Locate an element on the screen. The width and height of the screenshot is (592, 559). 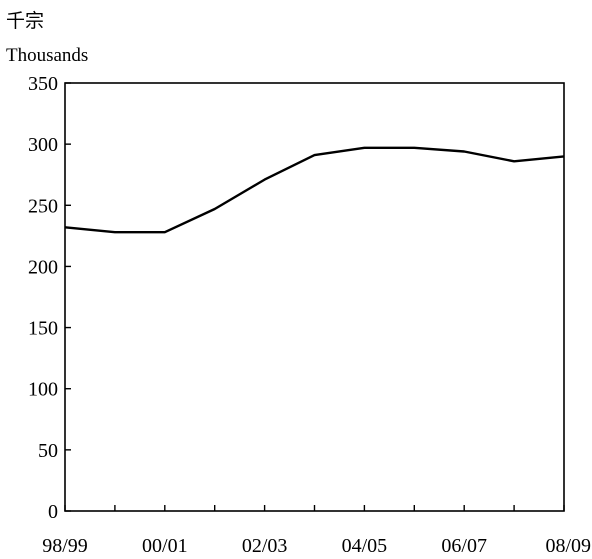
y-tick-label: 100 is located at coordinates (43, 390).